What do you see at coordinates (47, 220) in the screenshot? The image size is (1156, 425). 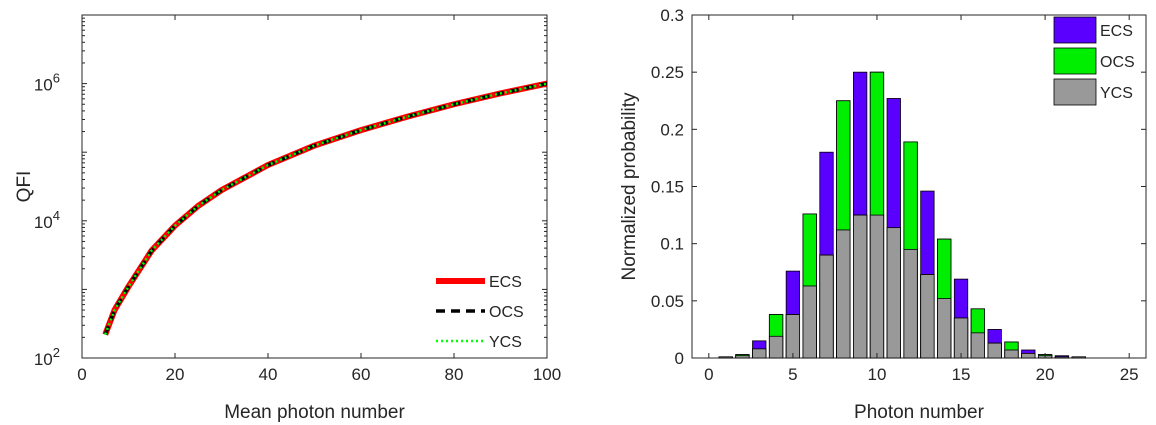 I see `y-tick-label: 10⁴` at bounding box center [47, 220].